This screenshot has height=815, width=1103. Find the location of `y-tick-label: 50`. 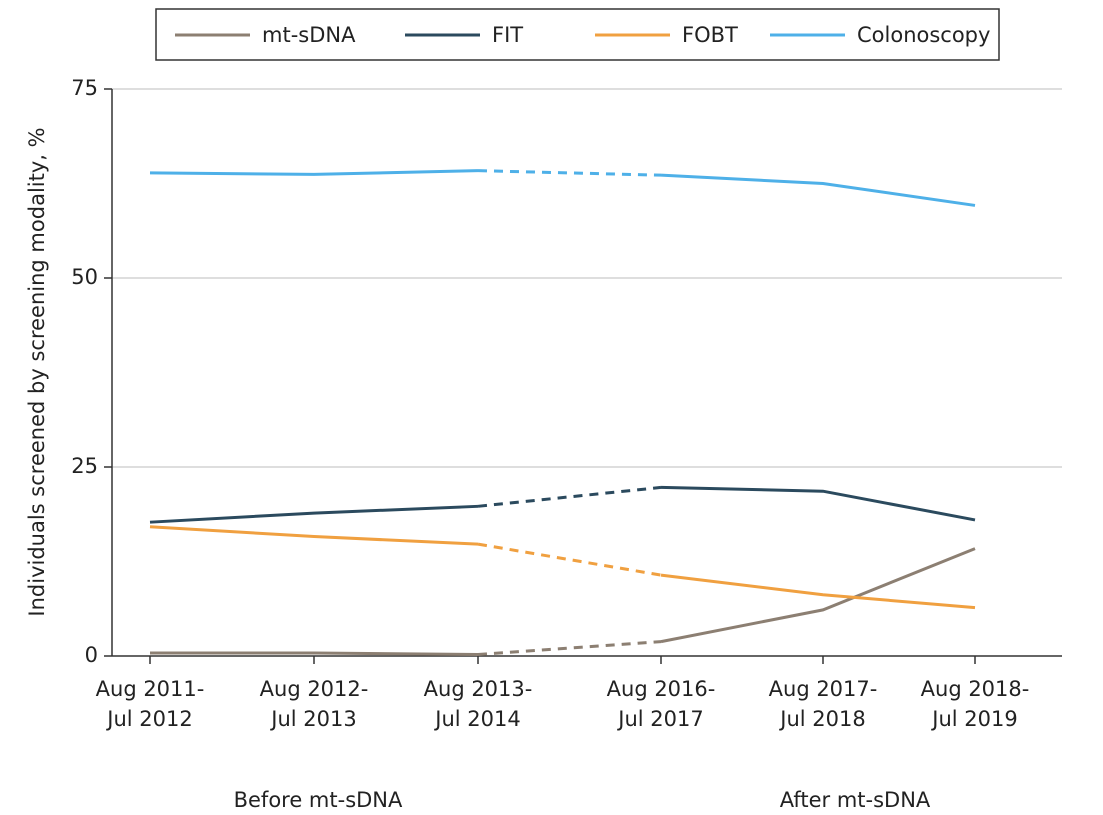

y-tick-label: 50 is located at coordinates (84, 277).